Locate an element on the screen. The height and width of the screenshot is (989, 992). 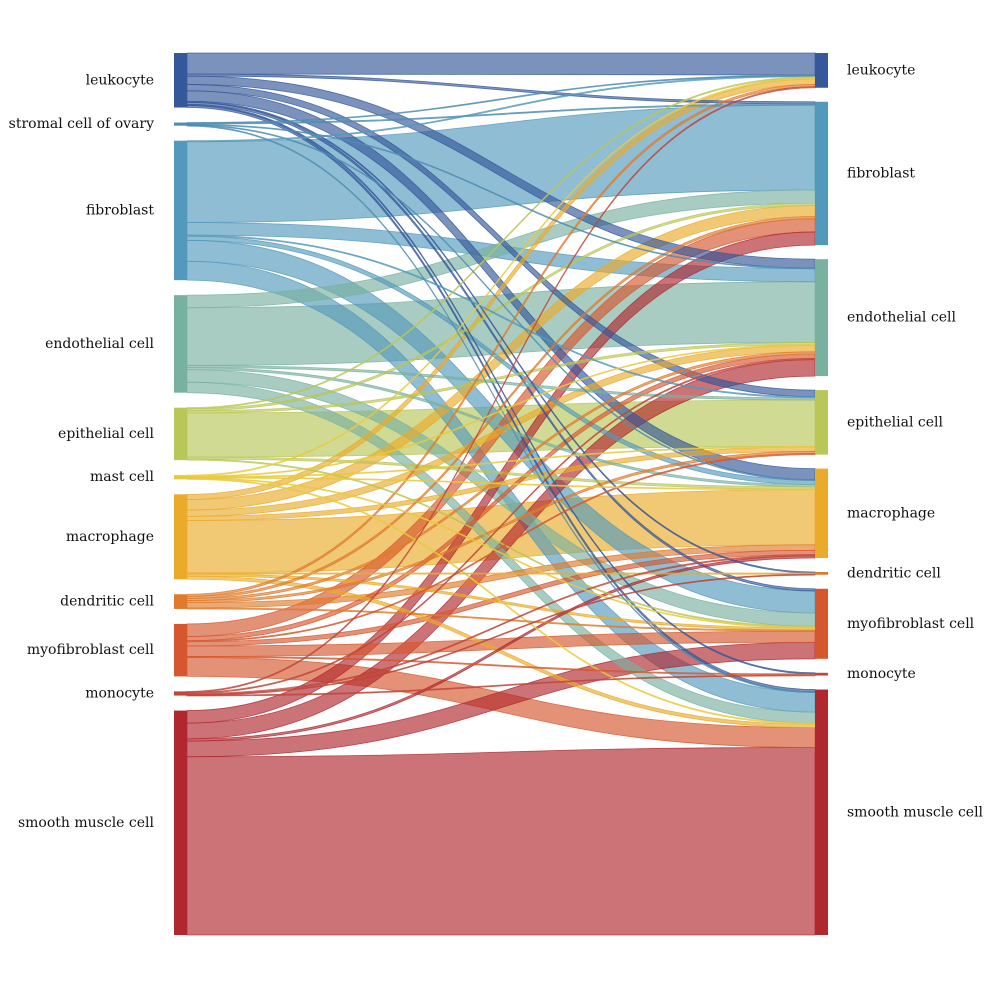
flow-myofibroblast-to-epithelial is located at coordinates (501, 548).